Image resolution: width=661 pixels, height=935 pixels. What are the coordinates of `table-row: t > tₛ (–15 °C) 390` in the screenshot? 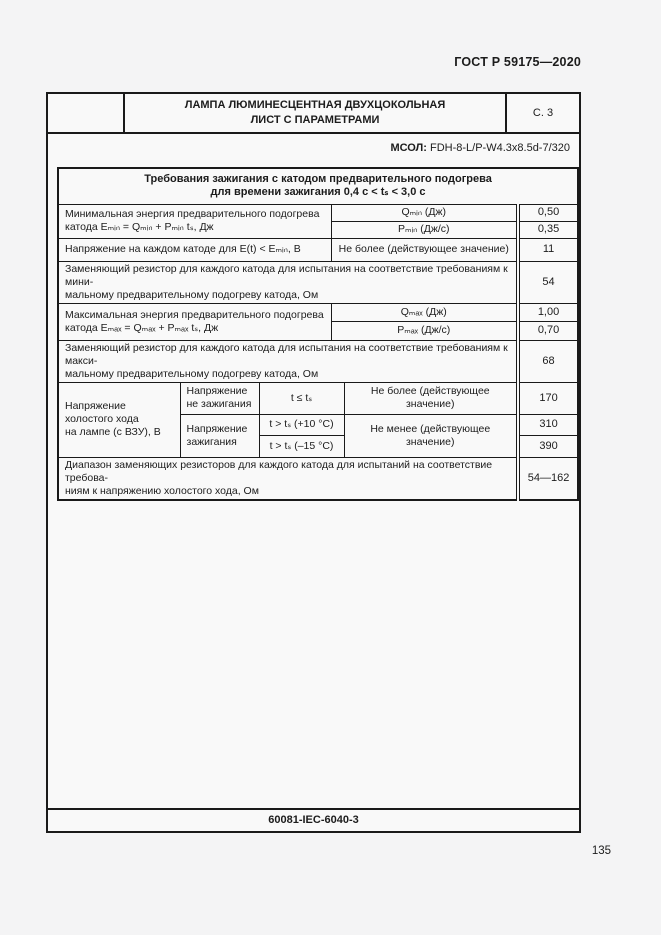 It's located at (318, 446).